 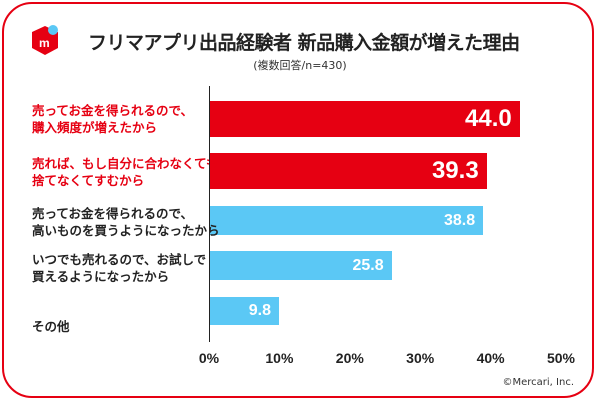 What do you see at coordinates (119, 268) in the screenshot?
I see `category-label: いつでも売れるので、お試しで 買えるようになったから` at bounding box center [119, 268].